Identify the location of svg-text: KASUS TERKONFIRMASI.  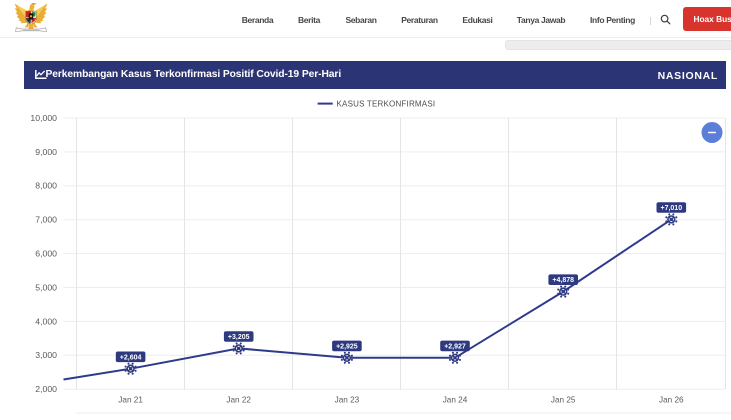
(386, 104).